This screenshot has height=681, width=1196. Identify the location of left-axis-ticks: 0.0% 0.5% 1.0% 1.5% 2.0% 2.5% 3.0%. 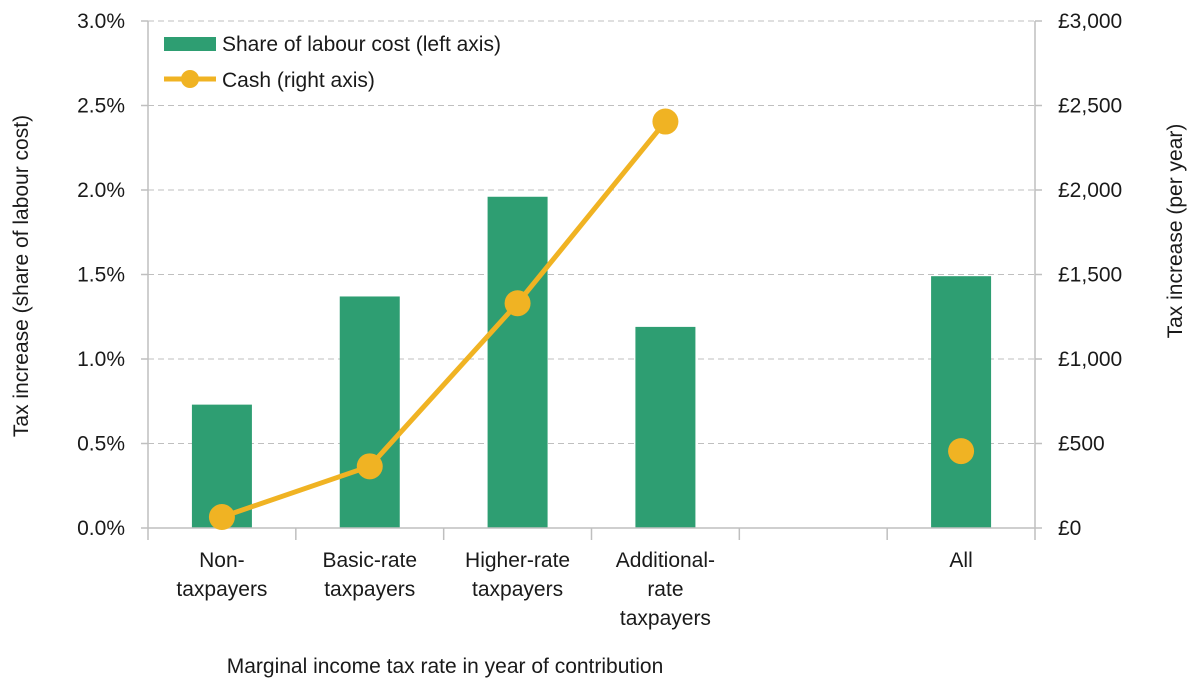
(101, 275).